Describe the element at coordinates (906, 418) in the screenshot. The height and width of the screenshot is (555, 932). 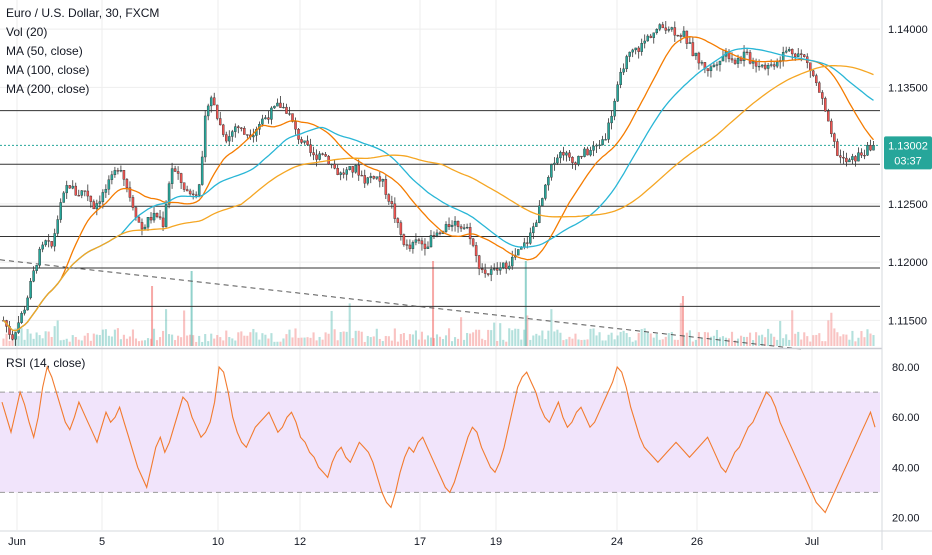
I see `rsi-tick-label: 60.00` at that location.